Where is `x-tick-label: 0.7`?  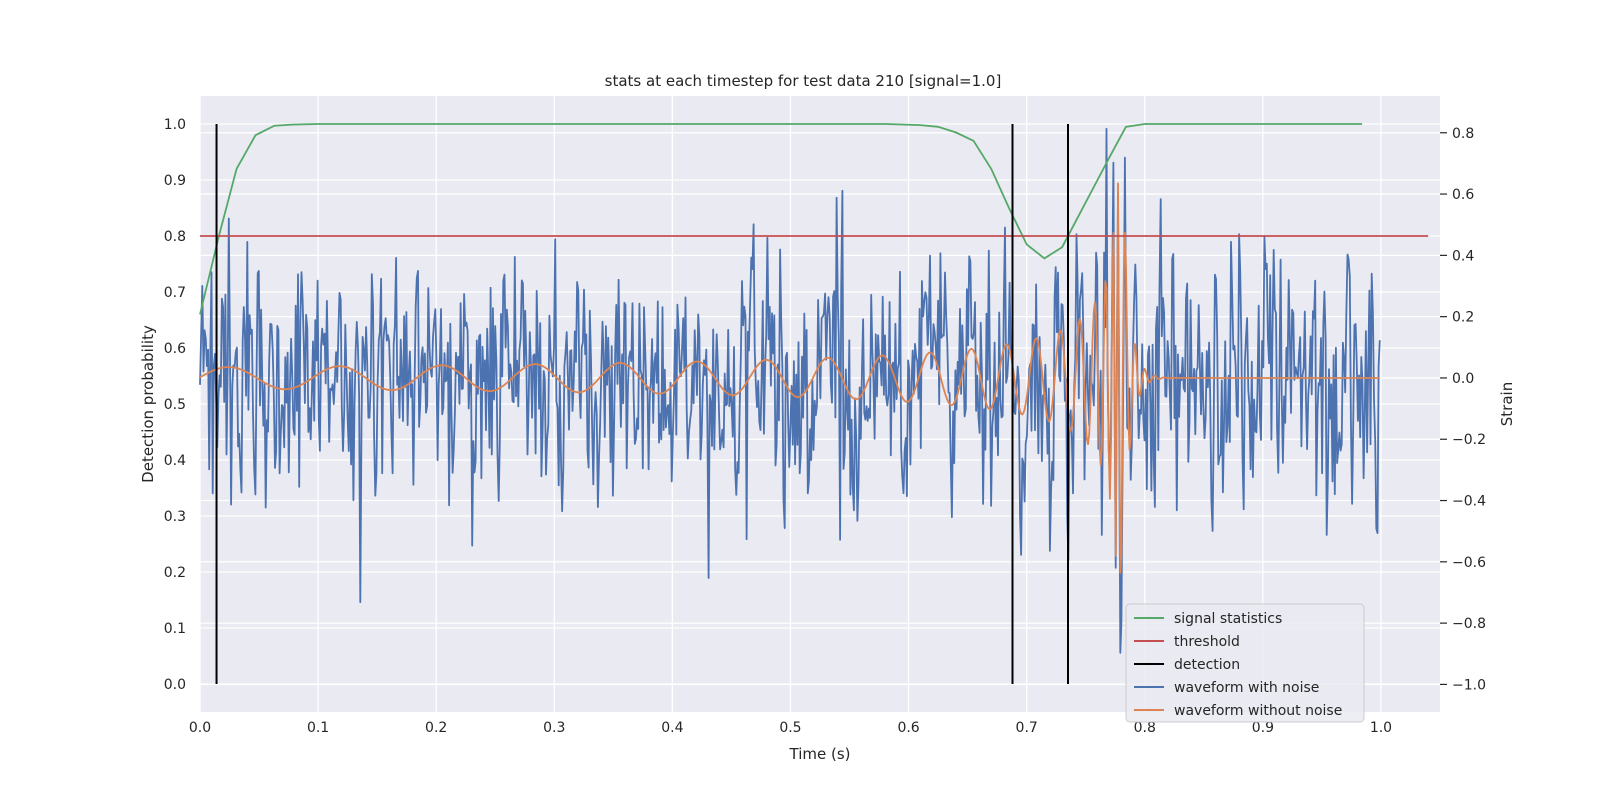
x-tick-label: 0.7 is located at coordinates (1027, 728).